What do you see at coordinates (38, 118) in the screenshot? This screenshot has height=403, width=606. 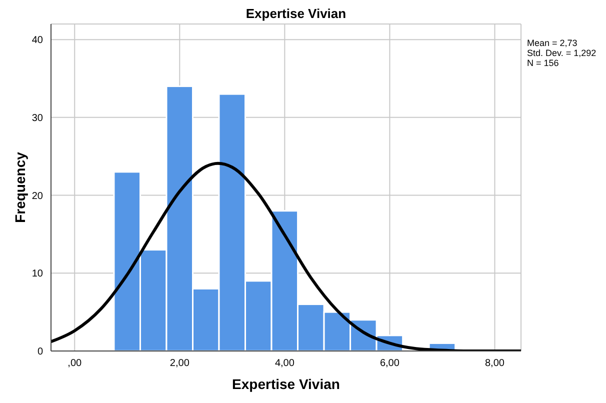 I see `y-tick-label: 30` at bounding box center [38, 118].